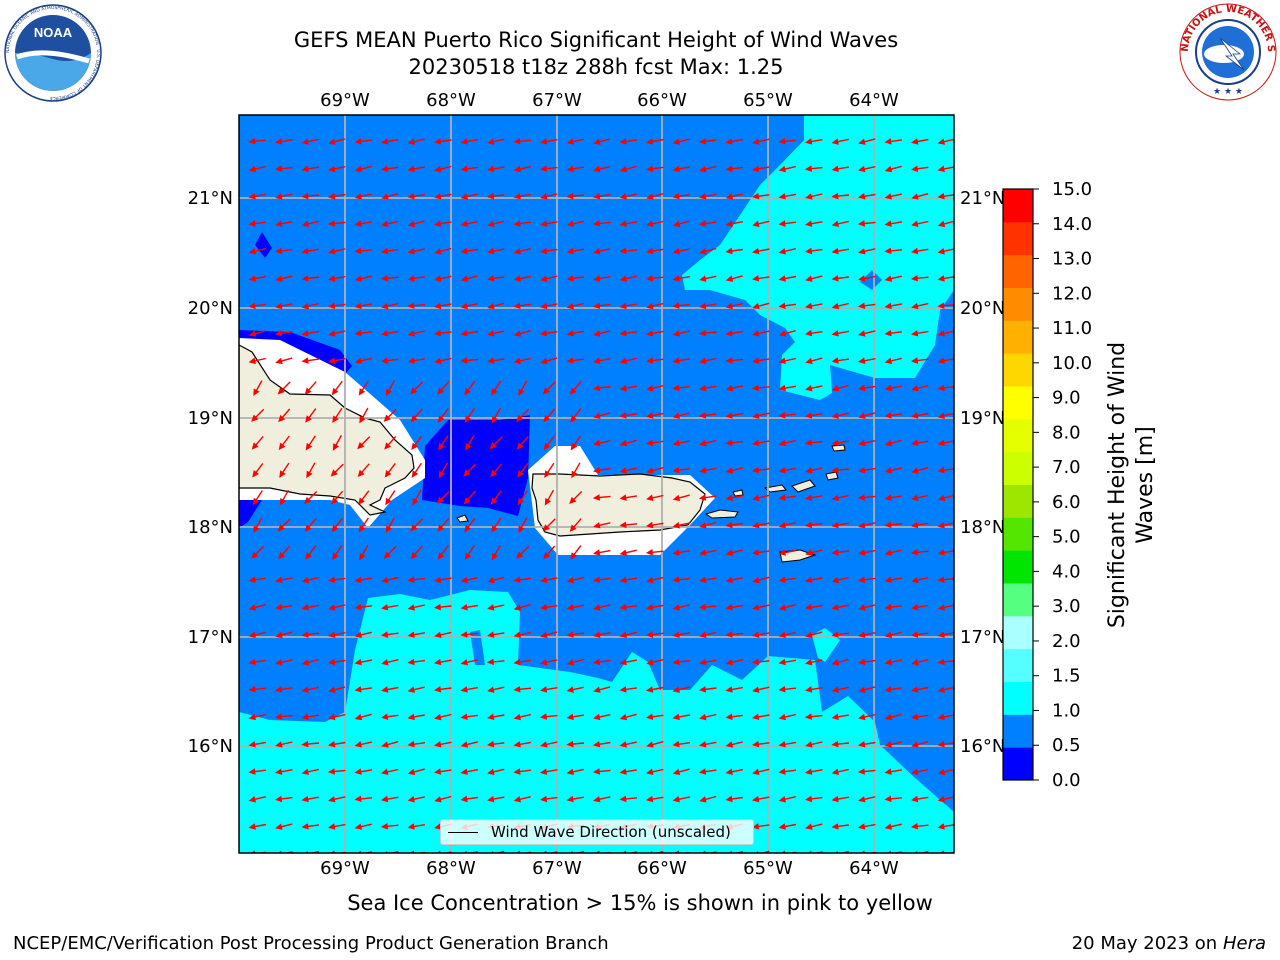 The width and height of the screenshot is (1280, 960). What do you see at coordinates (1018, 698) in the screenshot?
I see `colorbar-swatch` at bounding box center [1018, 698].